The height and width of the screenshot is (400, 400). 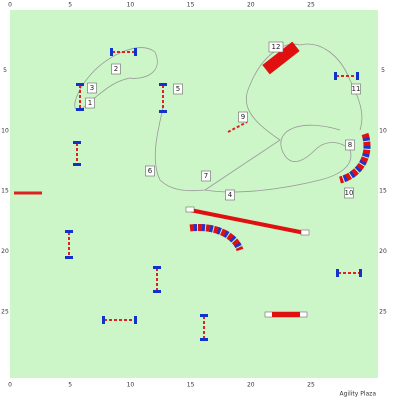 I want to click on a-frame, so click(x=281, y=58).